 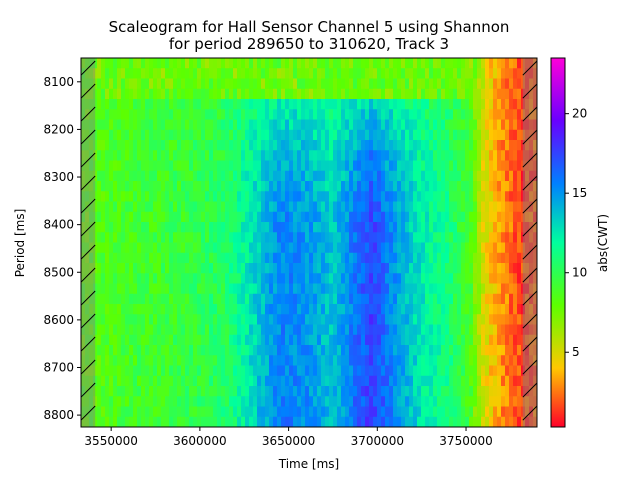 What do you see at coordinates (58, 415) in the screenshot?
I see `y-tick-label: 8800` at bounding box center [58, 415].